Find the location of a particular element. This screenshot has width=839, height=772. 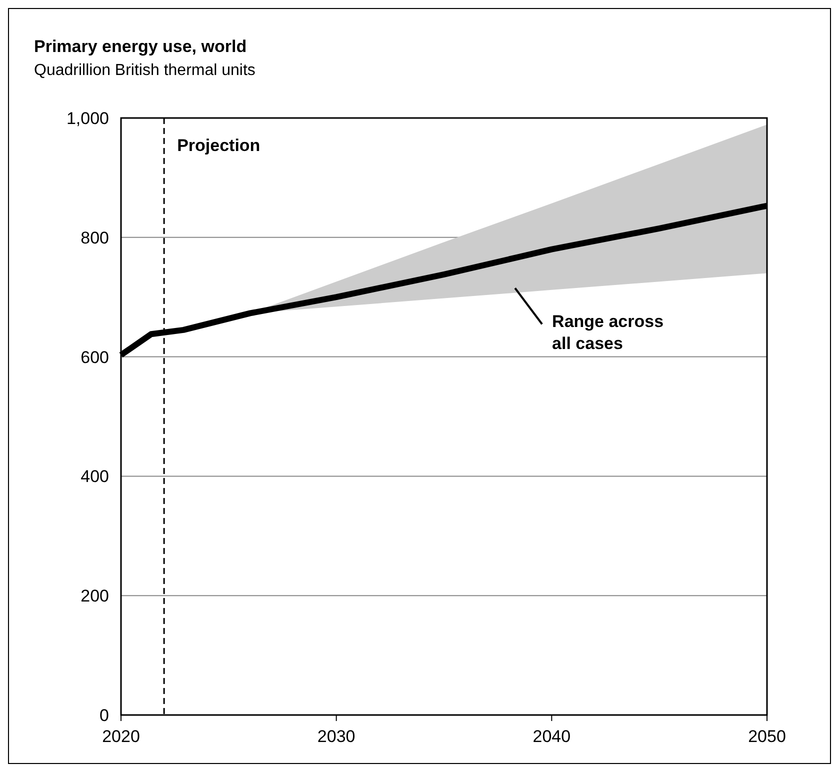

y-tick-label: 200 is located at coordinates (94, 596).